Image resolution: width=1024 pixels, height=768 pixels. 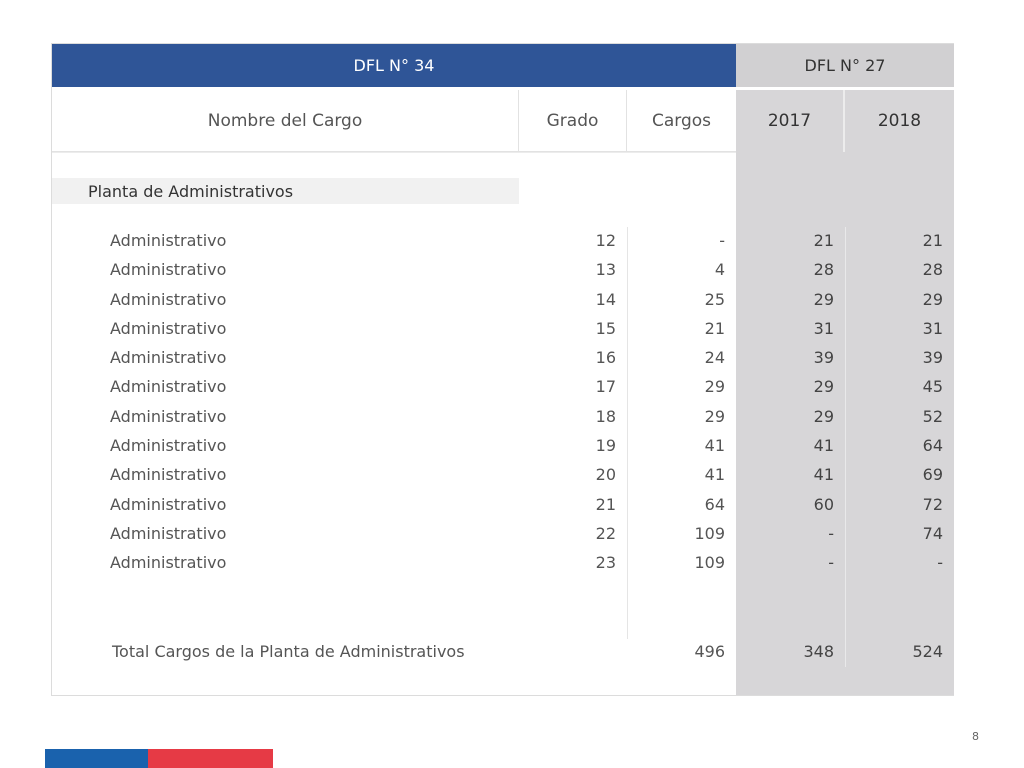 I want to click on cell-grado: 17, so click(x=605, y=387).